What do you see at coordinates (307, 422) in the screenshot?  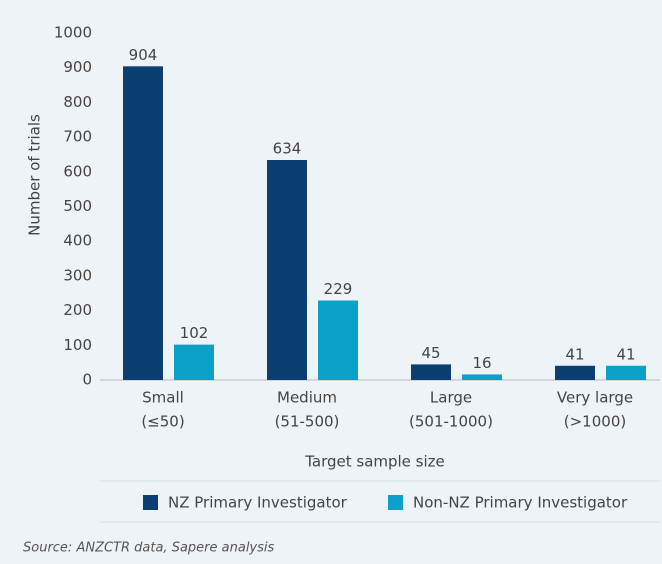 I see `x-tick-label: (51-500)` at bounding box center [307, 422].